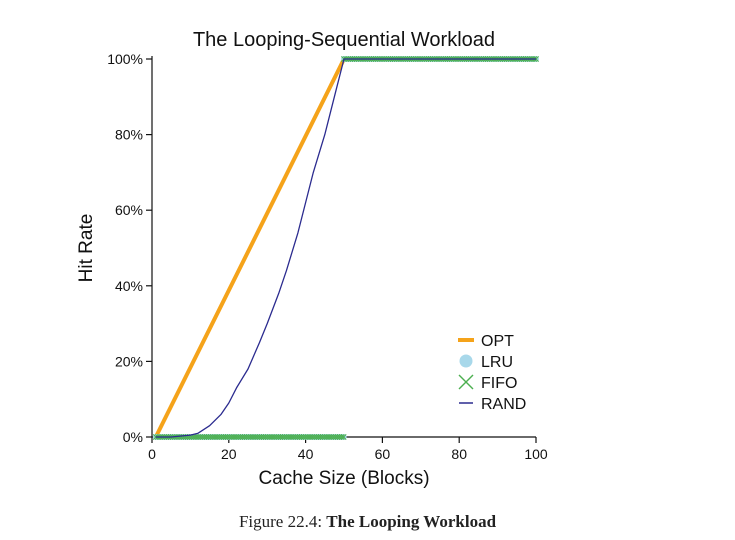  What do you see at coordinates (497, 341) in the screenshot?
I see `legend-label: OPT` at bounding box center [497, 341].